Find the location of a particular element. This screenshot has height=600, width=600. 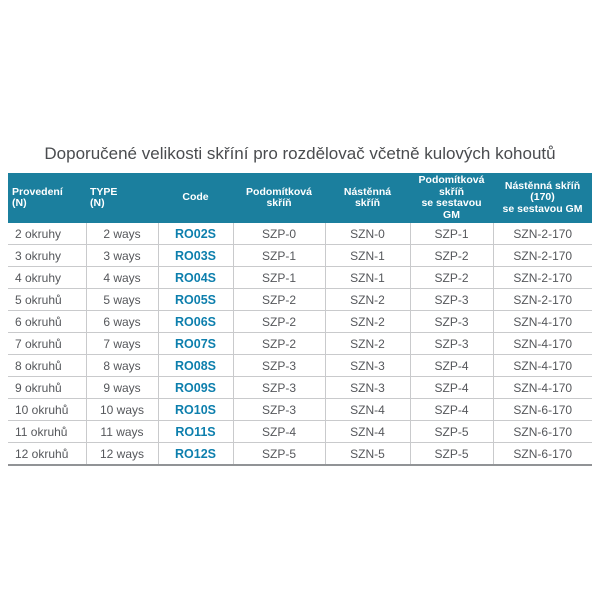

code-cell: RO05S is located at coordinates (195, 299).